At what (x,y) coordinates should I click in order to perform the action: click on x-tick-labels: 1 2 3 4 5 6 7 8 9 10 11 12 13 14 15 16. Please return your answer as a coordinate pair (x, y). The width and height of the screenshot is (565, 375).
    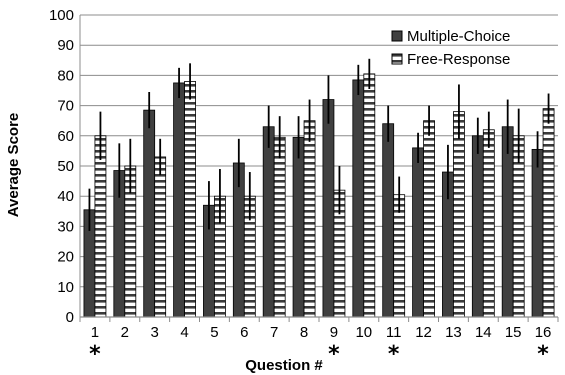
    Looking at the image, I should click on (321, 332).